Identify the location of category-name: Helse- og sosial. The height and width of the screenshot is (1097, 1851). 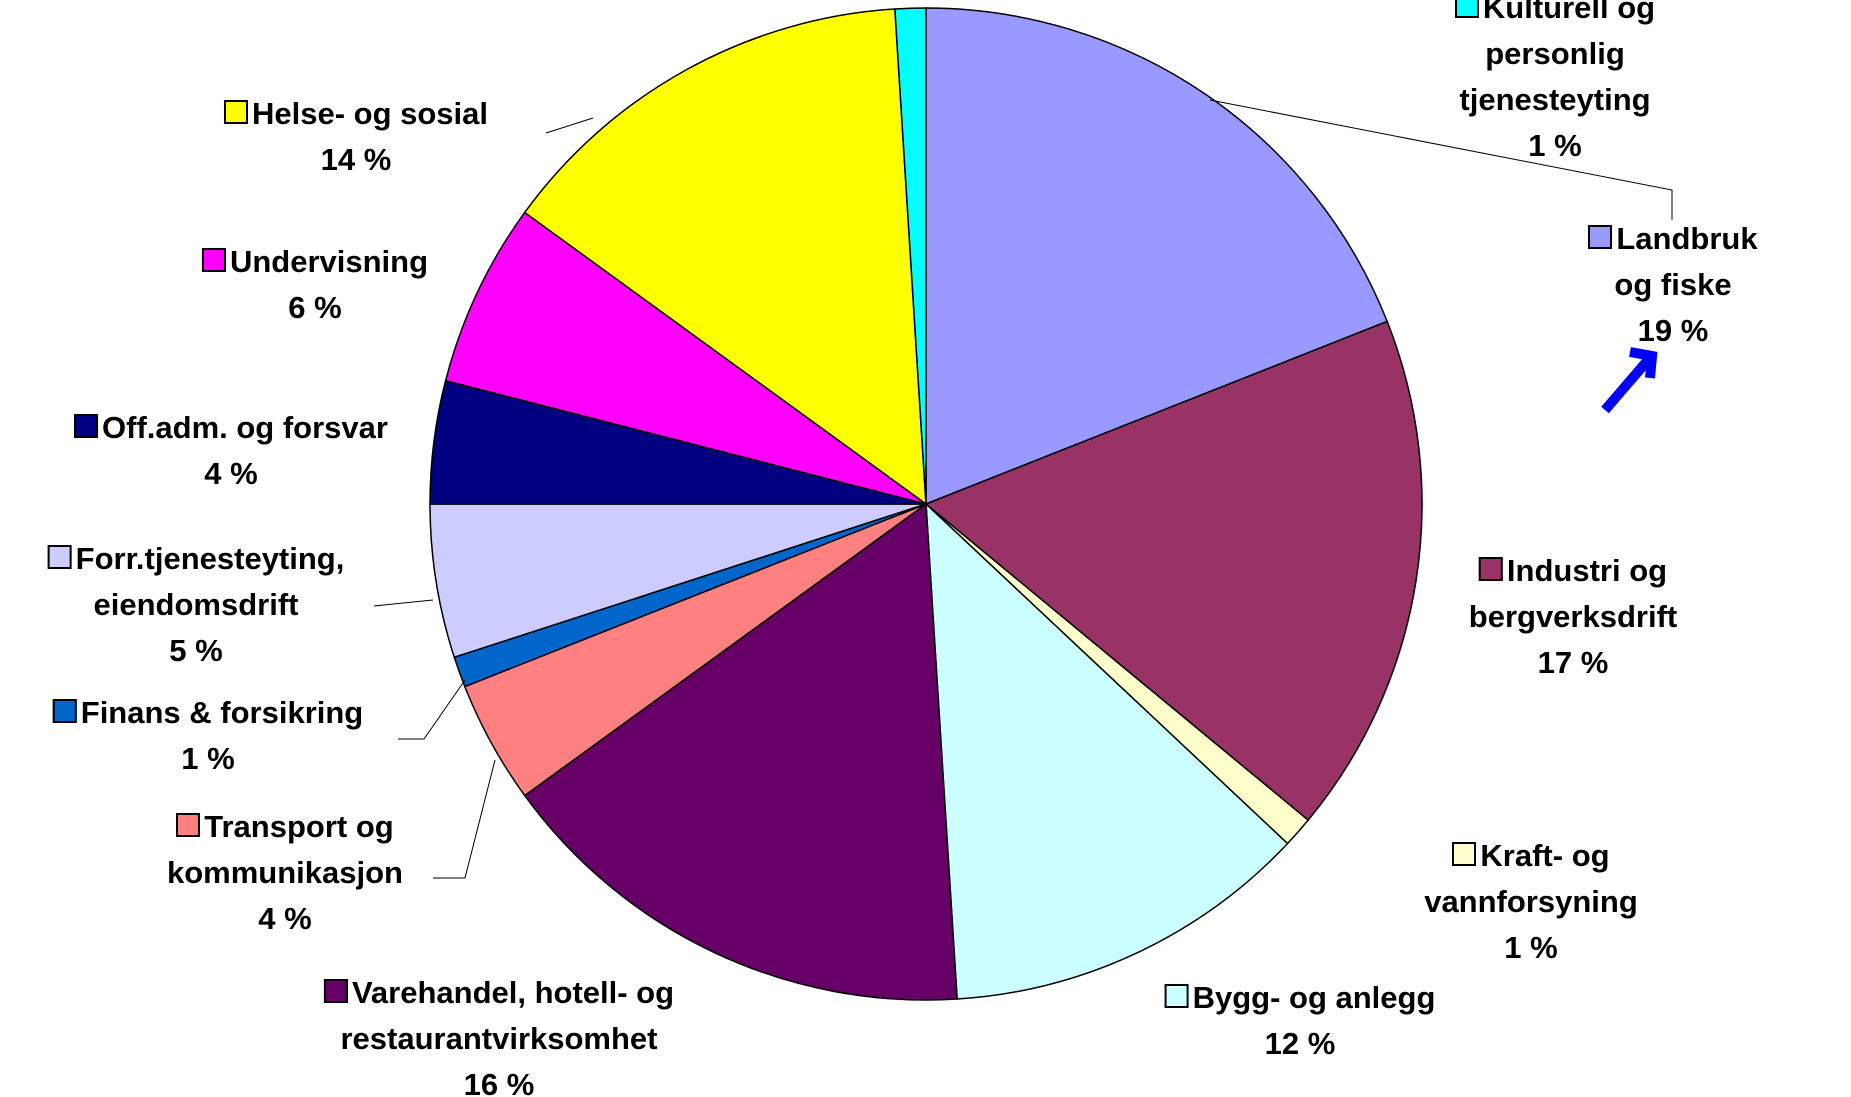
(370, 113).